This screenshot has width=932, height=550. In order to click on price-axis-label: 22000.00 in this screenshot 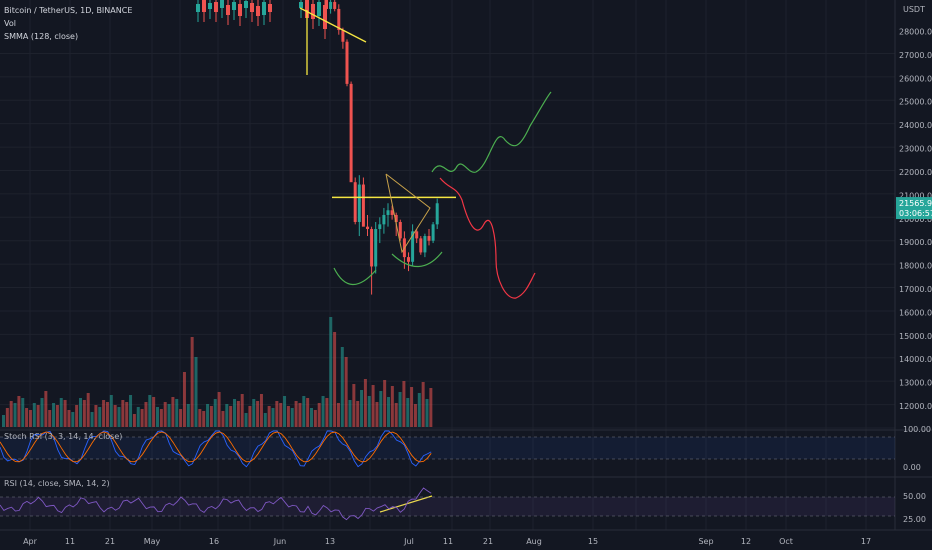, I will do `click(915, 172)`.